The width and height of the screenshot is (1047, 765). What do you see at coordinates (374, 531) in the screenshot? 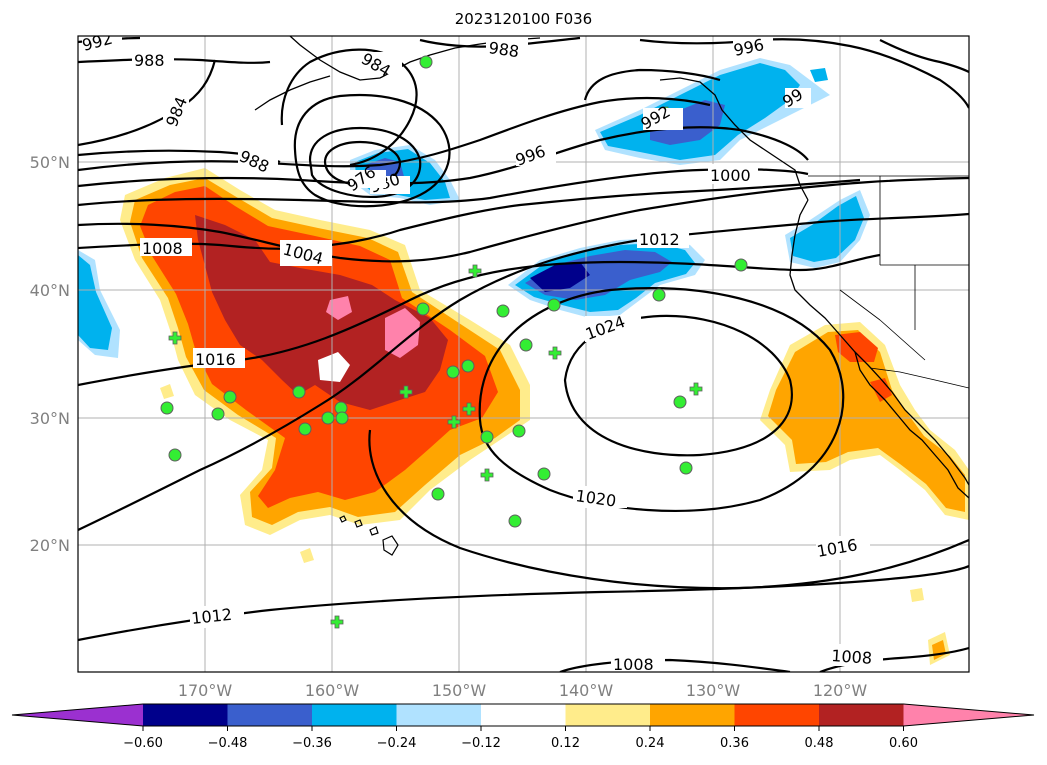
I see `maui-island` at bounding box center [374, 531].